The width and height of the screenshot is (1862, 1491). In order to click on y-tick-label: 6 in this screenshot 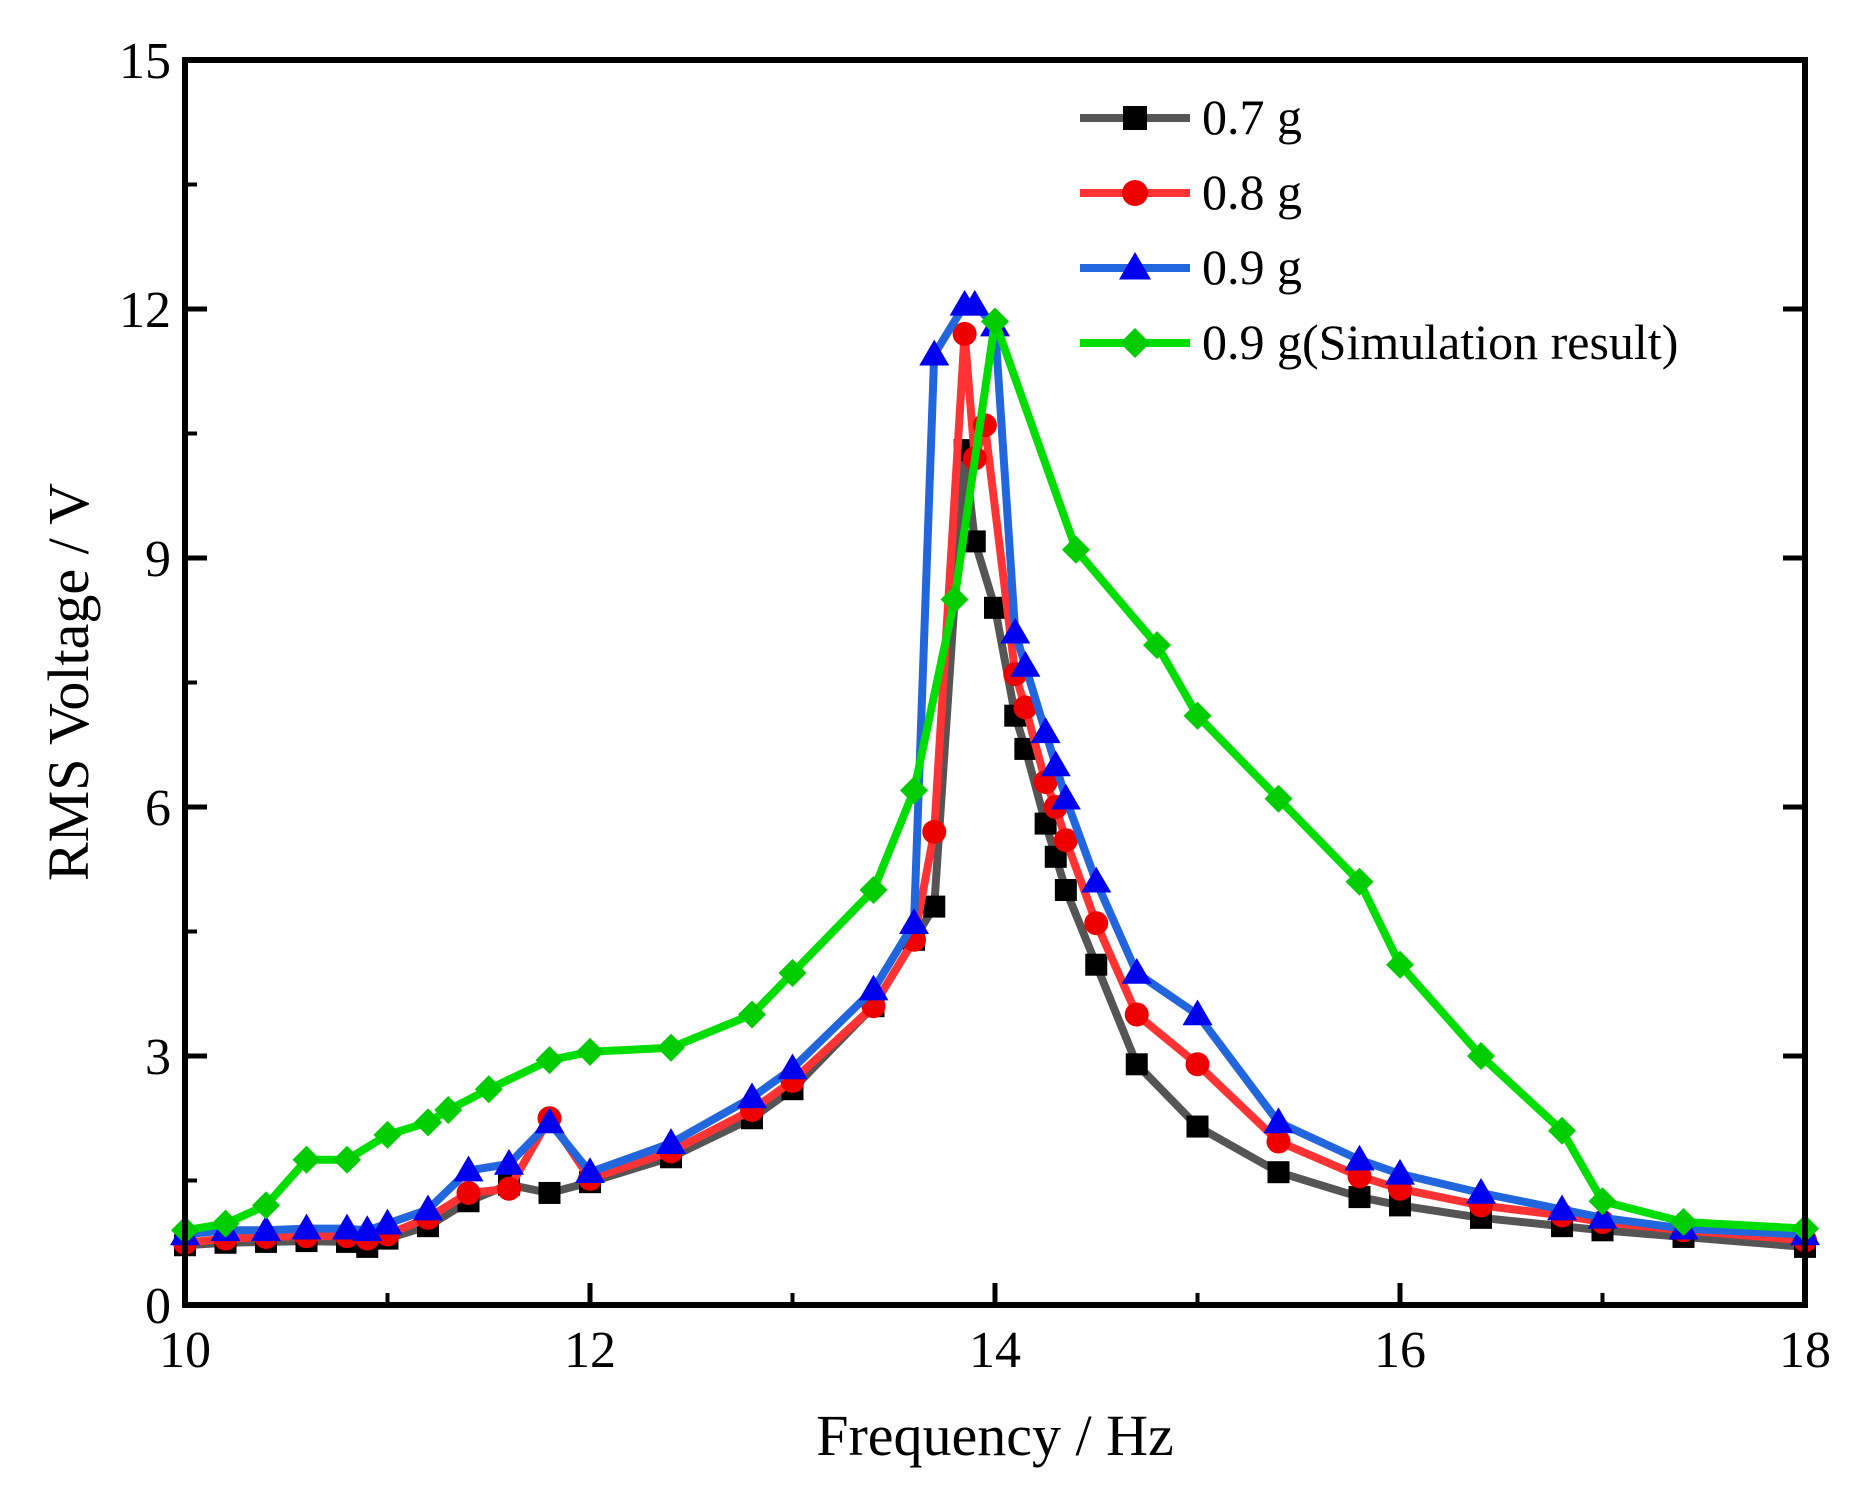, I will do `click(158, 808)`.